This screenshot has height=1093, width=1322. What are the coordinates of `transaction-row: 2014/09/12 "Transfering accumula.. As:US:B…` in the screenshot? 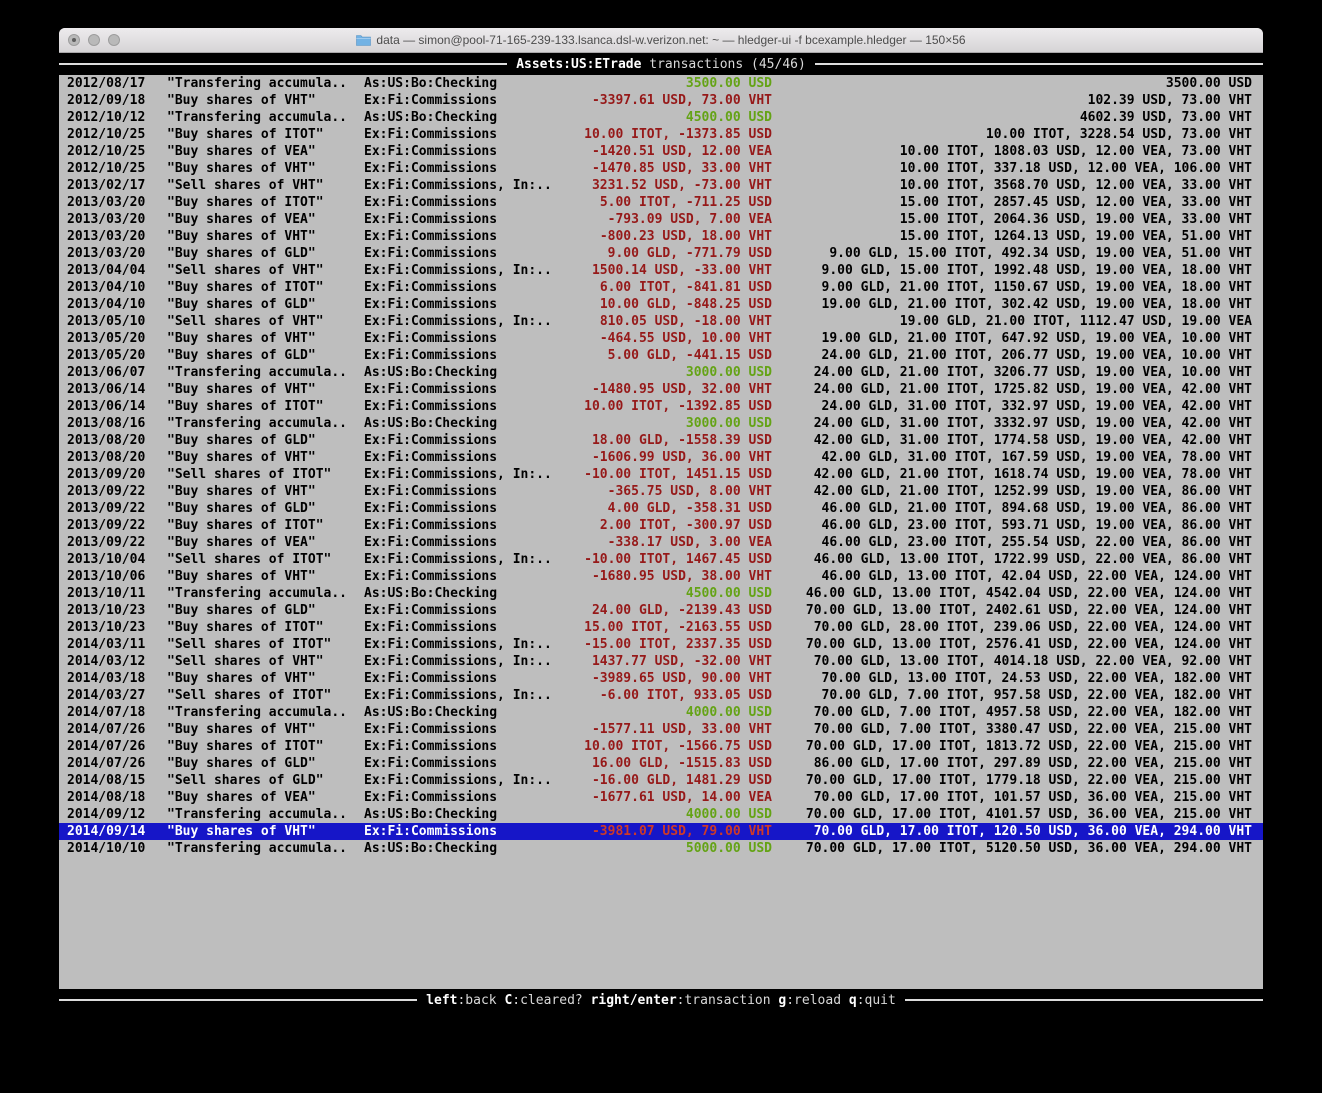 It's located at (661, 814).